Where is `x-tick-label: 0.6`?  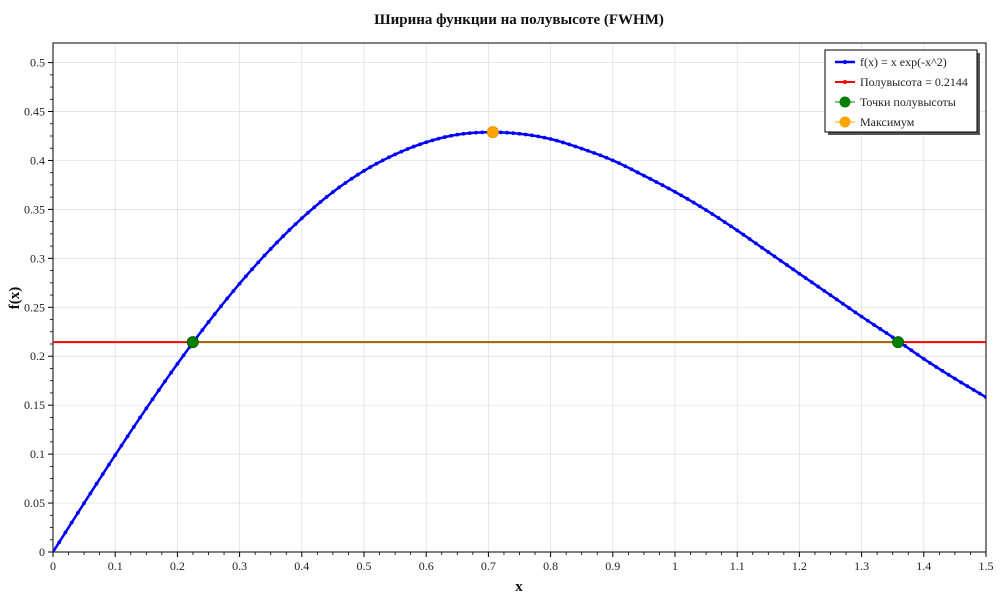 x-tick-label: 0.6 is located at coordinates (426, 566).